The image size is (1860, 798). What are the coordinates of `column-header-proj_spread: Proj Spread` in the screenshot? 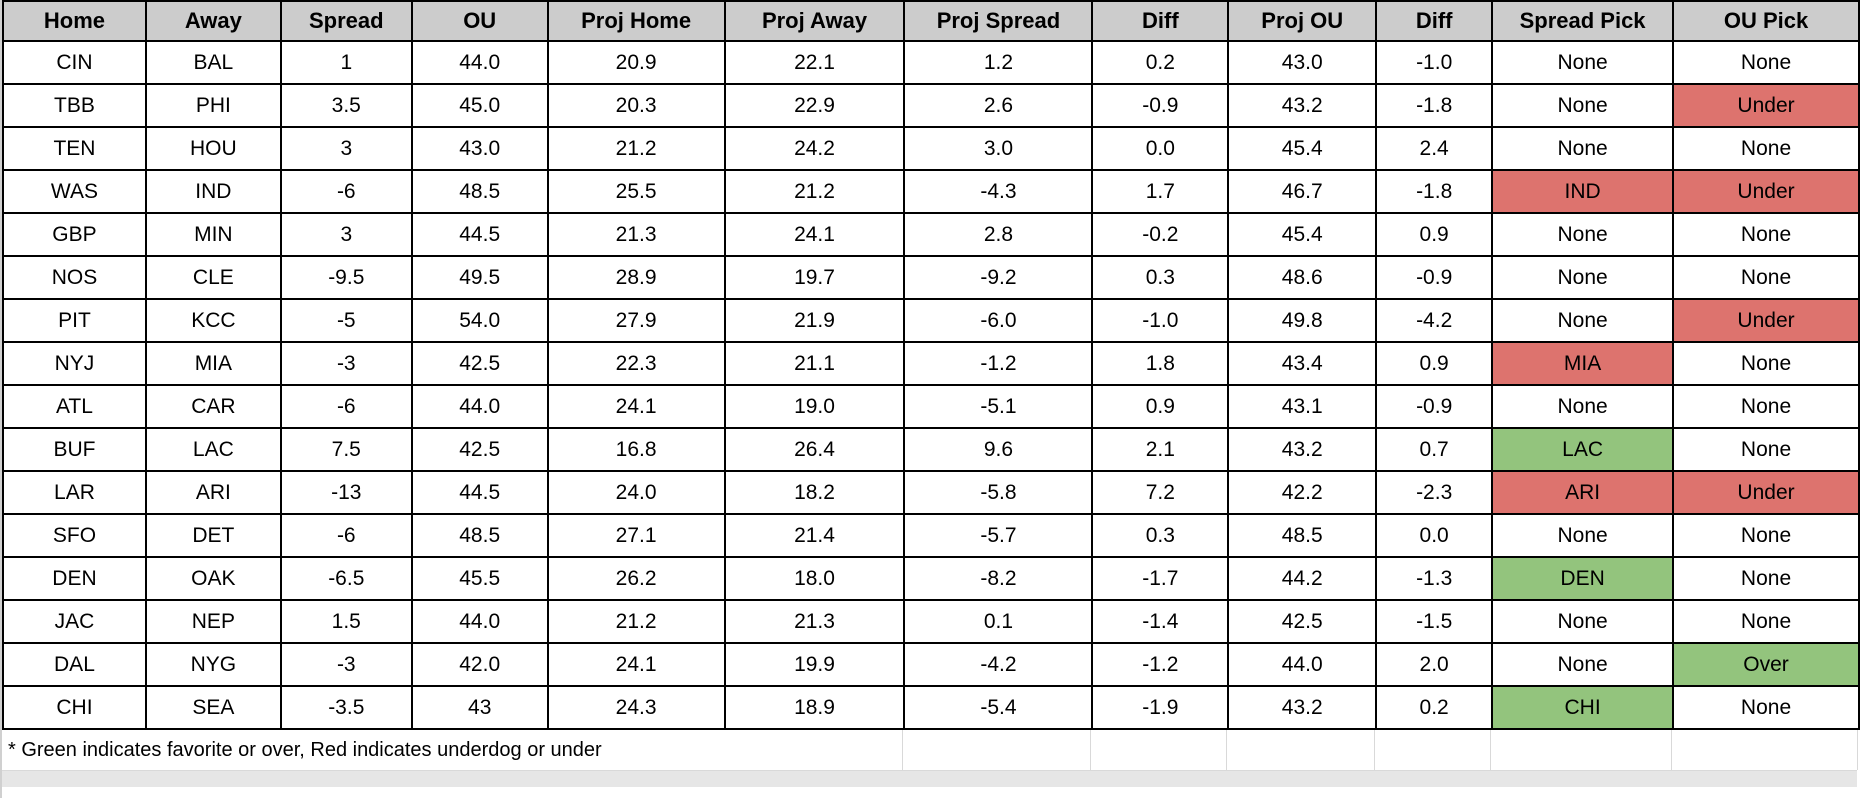 It's located at (998, 21).